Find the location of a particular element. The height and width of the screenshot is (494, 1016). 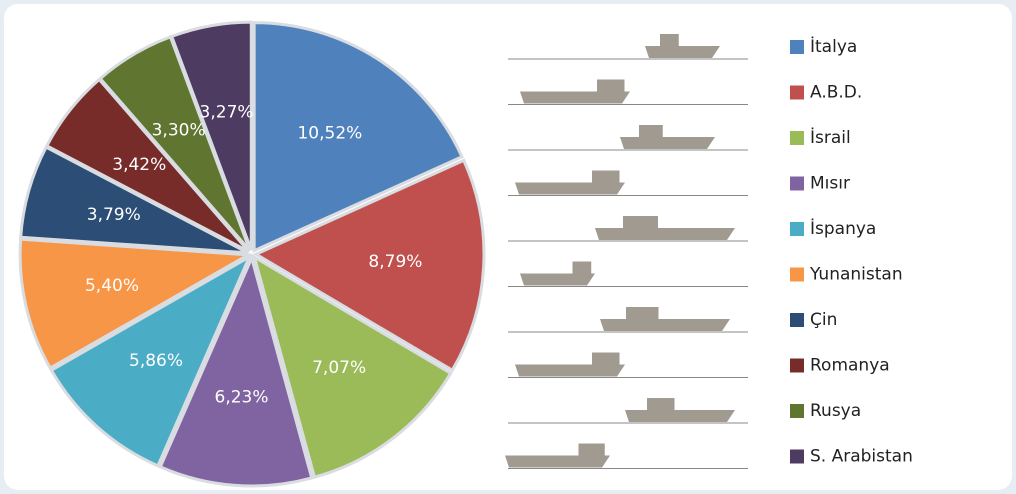

slice-label: 3,79% is located at coordinates (114, 215).